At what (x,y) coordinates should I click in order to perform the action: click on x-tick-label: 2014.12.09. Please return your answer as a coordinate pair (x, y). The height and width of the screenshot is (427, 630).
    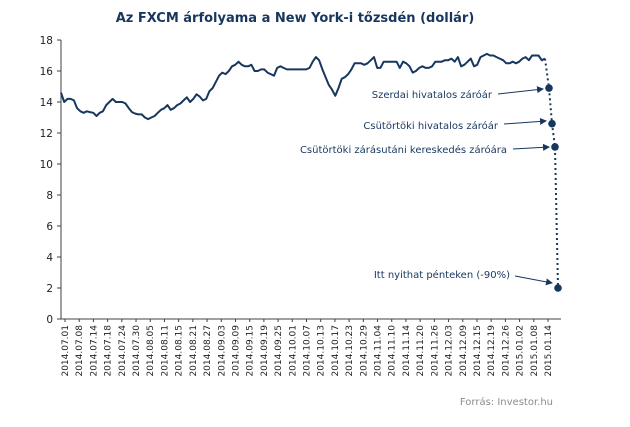
    Looking at the image, I should click on (464, 351).